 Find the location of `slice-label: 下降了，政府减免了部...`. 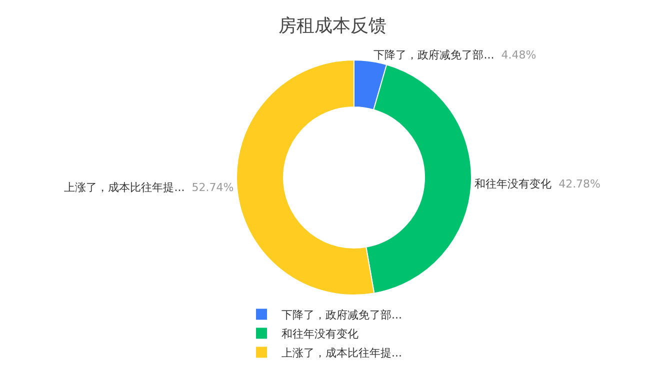

slice-label: 下降了，政府减免了部... is located at coordinates (434, 55).